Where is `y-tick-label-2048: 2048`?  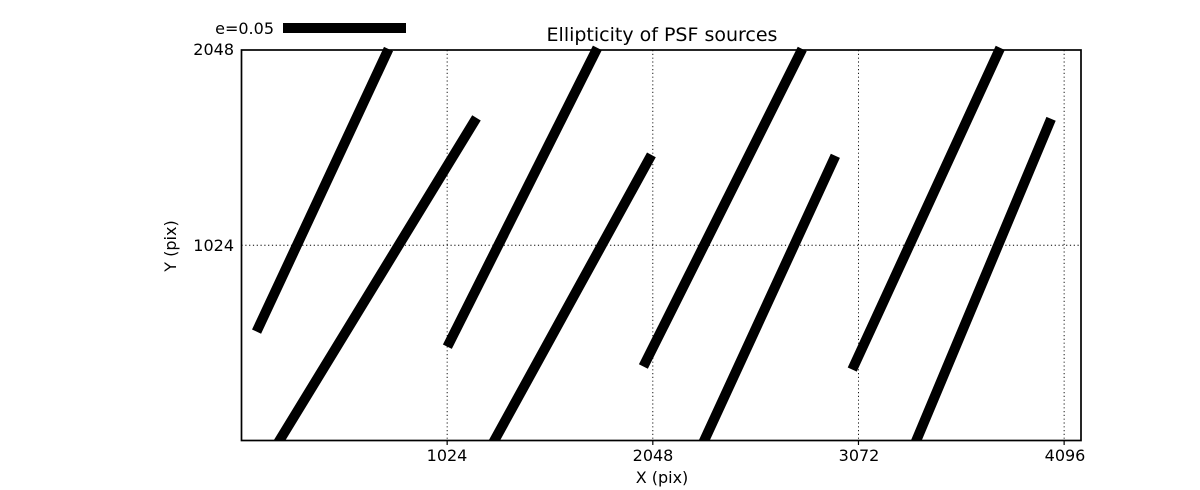
y-tick-label-2048: 2048 is located at coordinates (213, 49).